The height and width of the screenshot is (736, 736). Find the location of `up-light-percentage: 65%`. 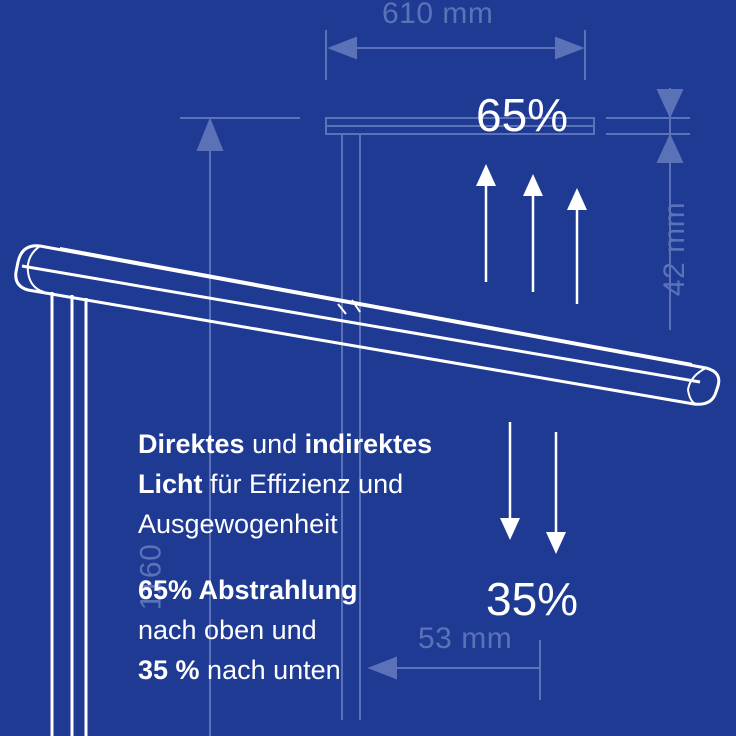

up-light-percentage: 65% is located at coordinates (522, 115).